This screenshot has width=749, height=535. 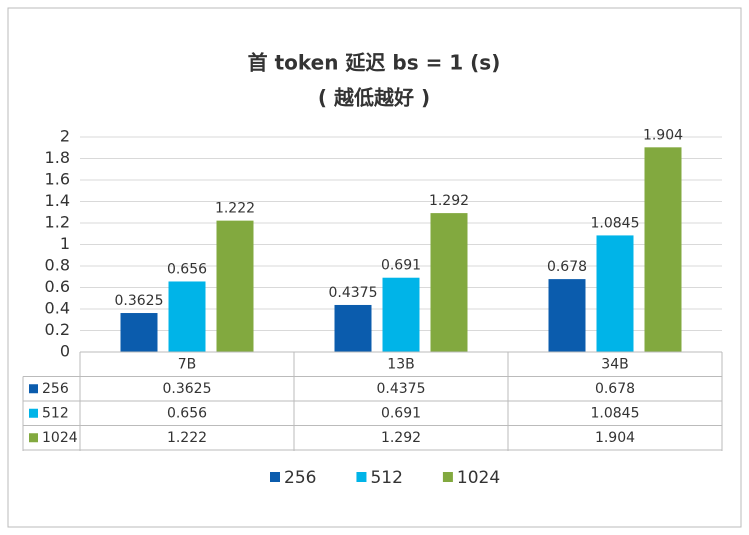 What do you see at coordinates (57, 329) in the screenshot?
I see `y-tick-label: 0.2` at bounding box center [57, 329].